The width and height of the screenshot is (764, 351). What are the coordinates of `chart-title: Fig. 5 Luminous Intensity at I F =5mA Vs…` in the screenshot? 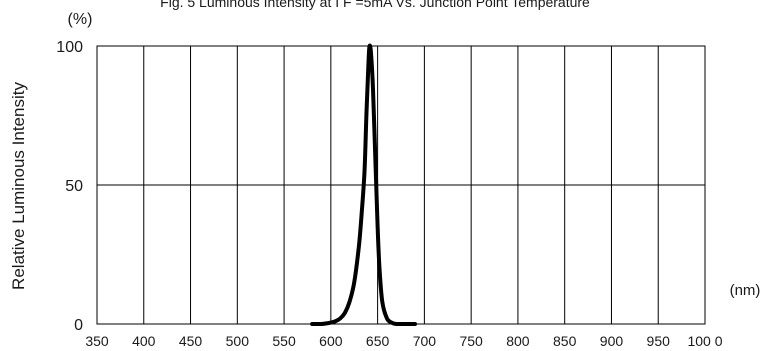 It's located at (375, 5).